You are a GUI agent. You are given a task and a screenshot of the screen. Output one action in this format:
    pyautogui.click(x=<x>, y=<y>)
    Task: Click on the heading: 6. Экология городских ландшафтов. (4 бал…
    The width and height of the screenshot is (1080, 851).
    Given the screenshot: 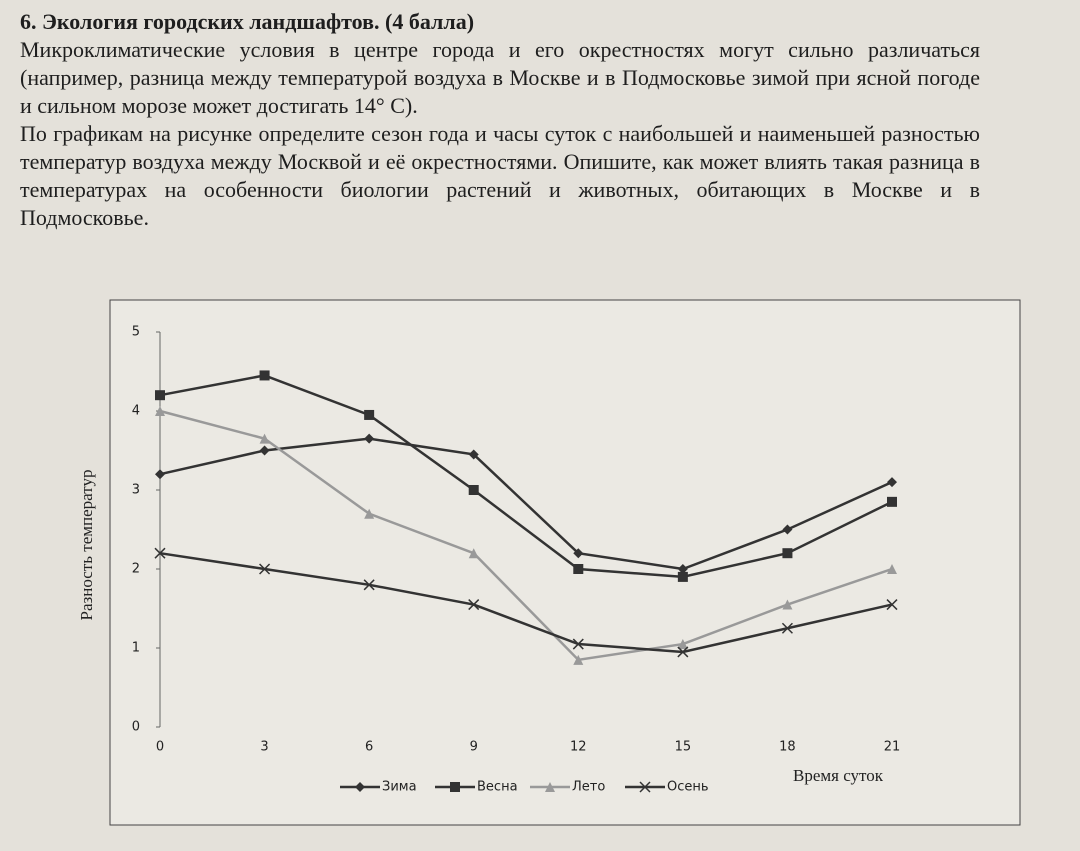 What is the action you would take?
    pyautogui.click(x=247, y=21)
    